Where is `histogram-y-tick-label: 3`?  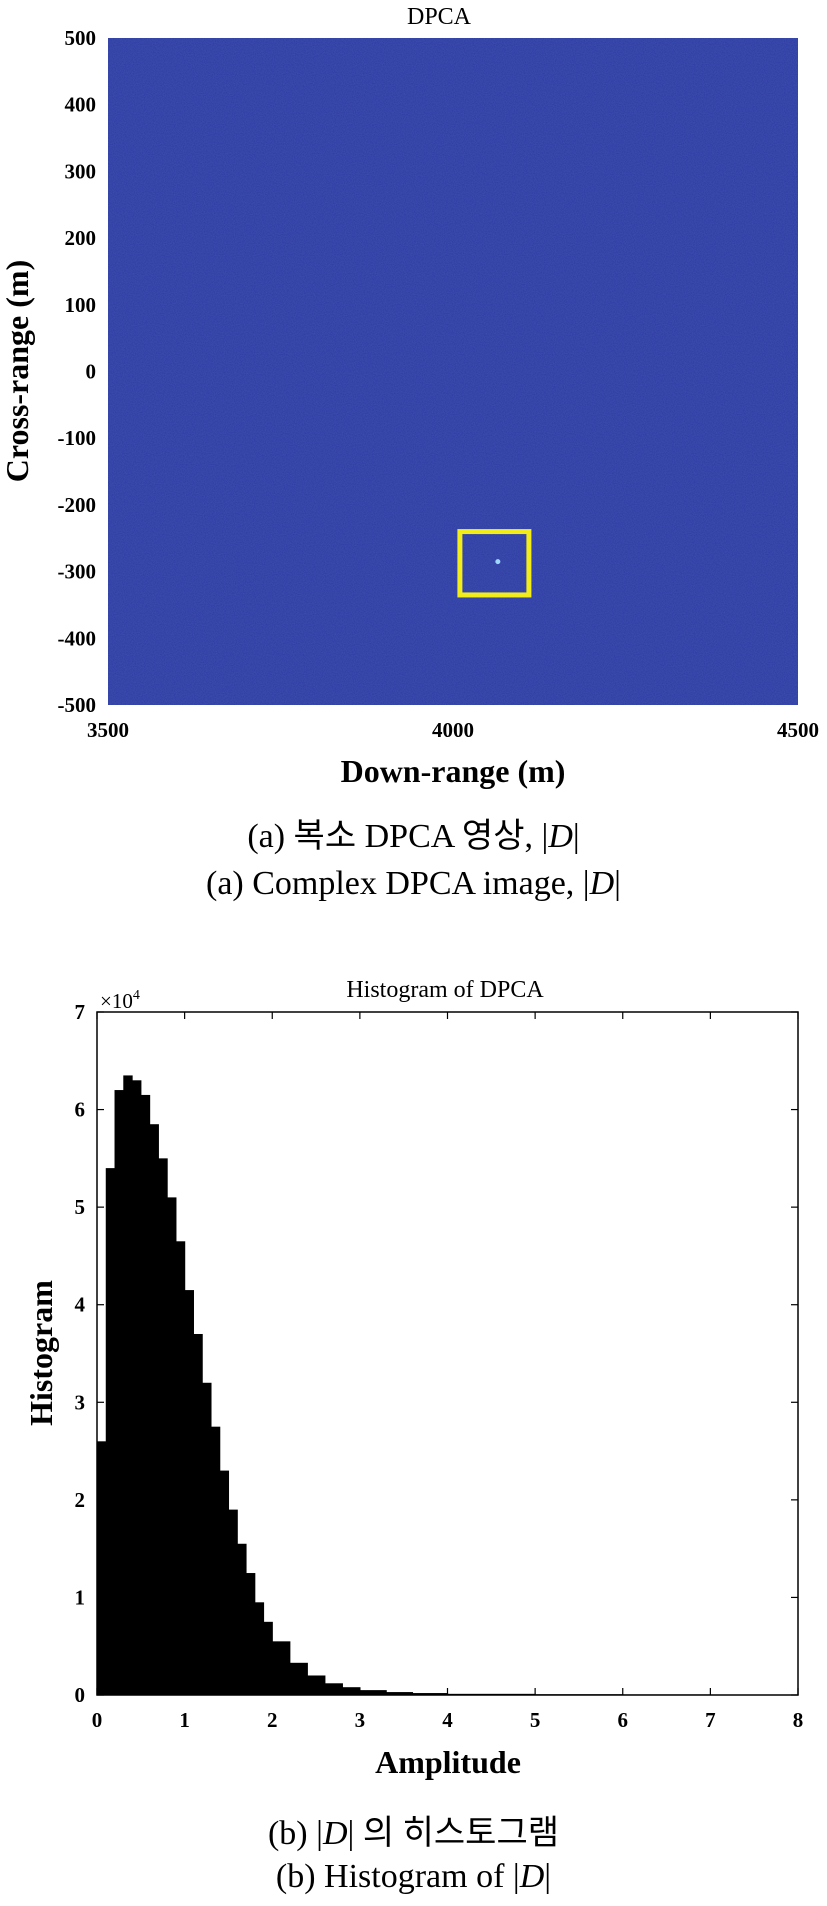
histogram-y-tick-label: 3 is located at coordinates (80, 1402).